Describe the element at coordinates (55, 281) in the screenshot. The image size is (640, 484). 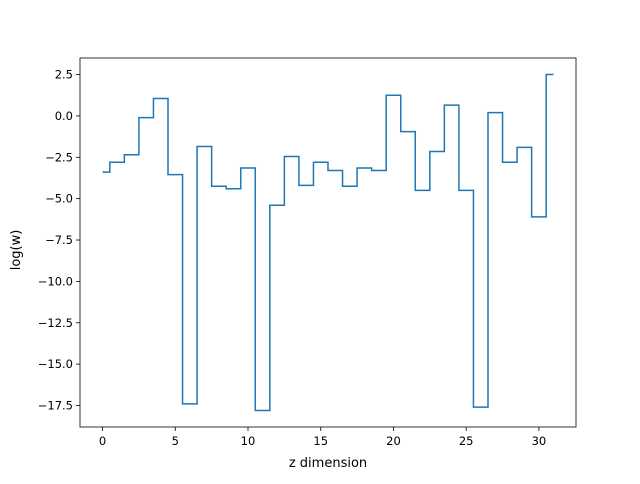
I see `y-tick-label: −10.0` at that location.